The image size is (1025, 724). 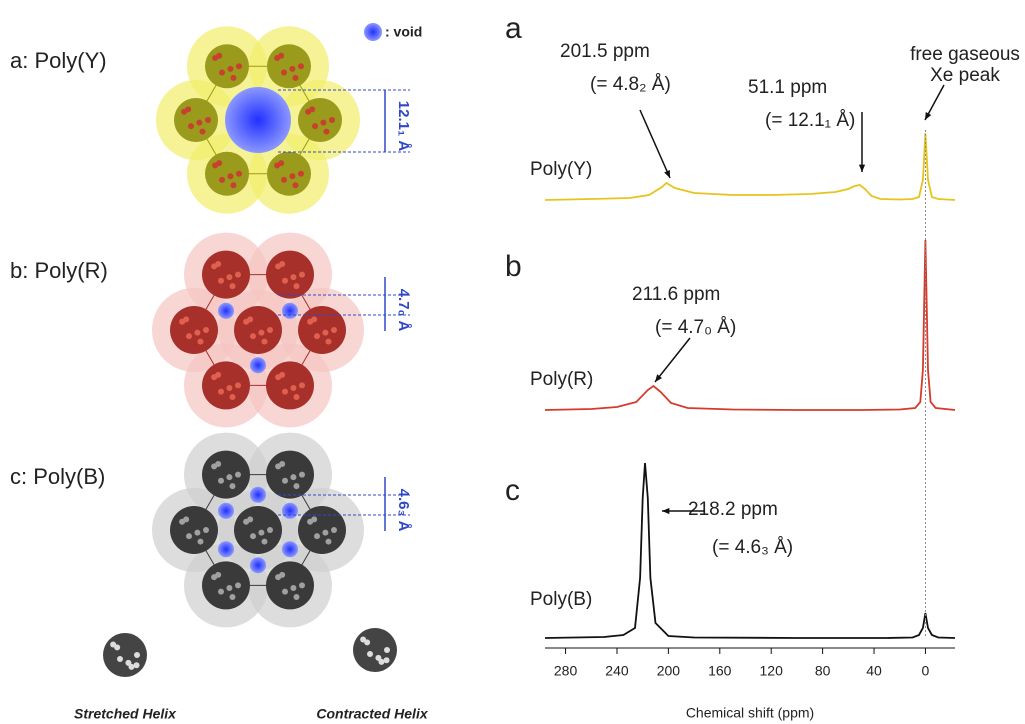 I want to click on series-label: Poly(R), so click(x=561, y=379).